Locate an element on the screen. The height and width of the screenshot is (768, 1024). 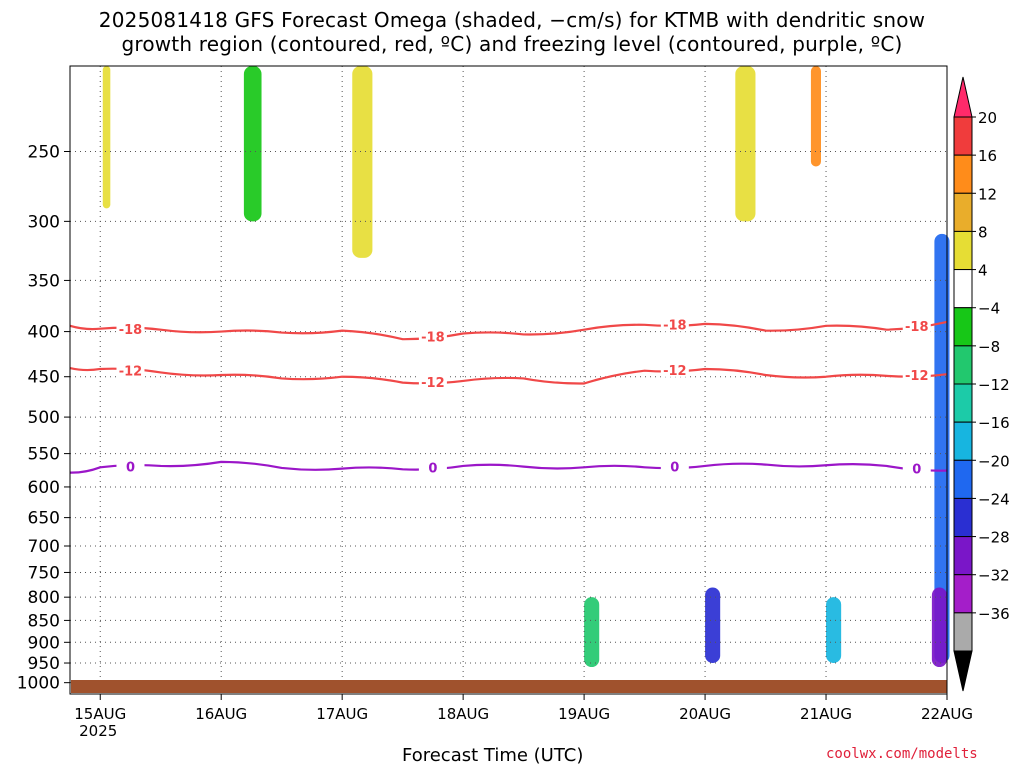
colorbar: 20 16 12 8 4 −4 −8 −12 −16 −20 −24 −28 −32 −36 is located at coordinates (981, 384).